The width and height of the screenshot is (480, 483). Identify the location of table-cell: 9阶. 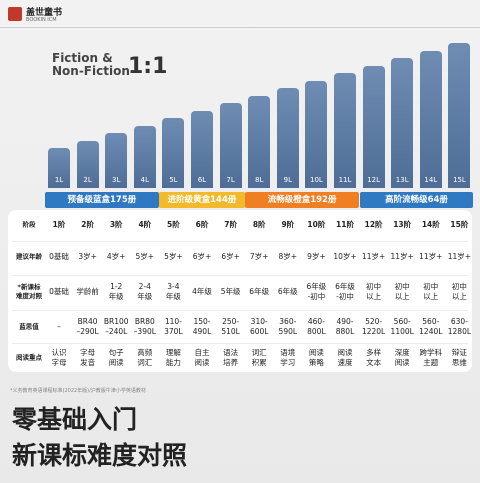
(288, 224).